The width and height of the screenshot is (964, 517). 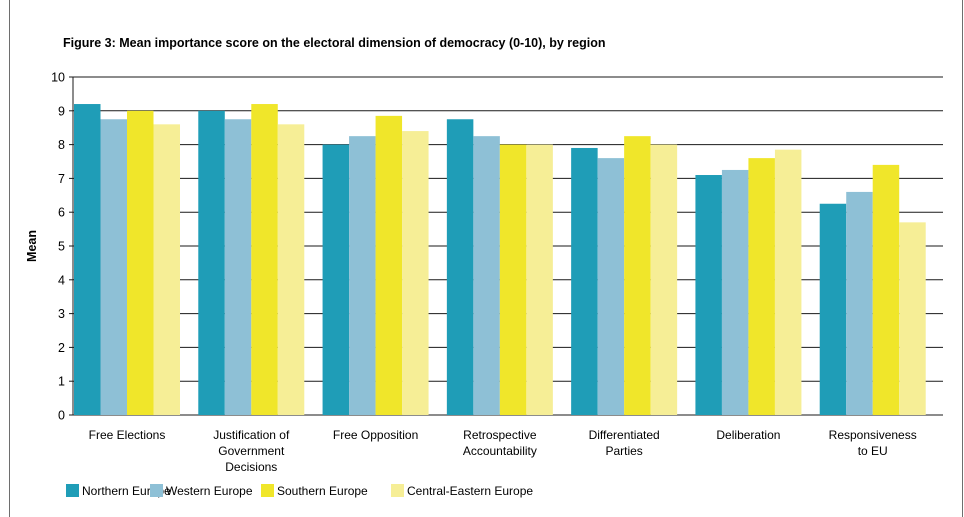 What do you see at coordinates (61, 382) in the screenshot?
I see `y-tick-label: 1` at bounding box center [61, 382].